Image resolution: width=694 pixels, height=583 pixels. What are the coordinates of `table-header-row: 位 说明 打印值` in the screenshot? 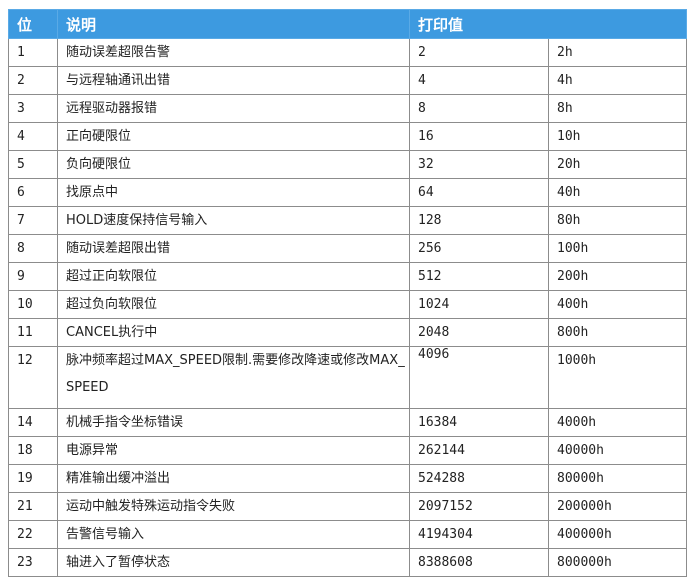 It's located at (348, 24).